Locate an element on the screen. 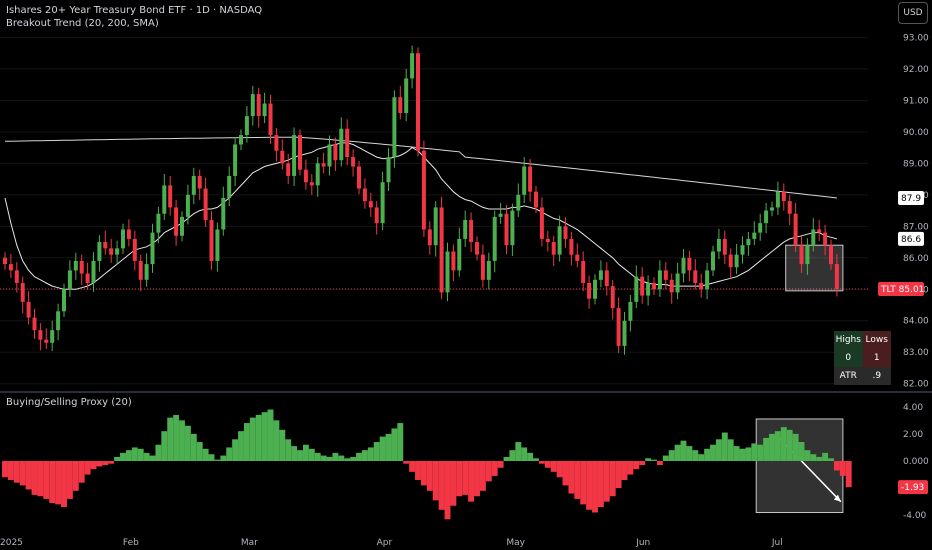 The width and height of the screenshot is (932, 550). lows-value: 1 is located at coordinates (876, 358).